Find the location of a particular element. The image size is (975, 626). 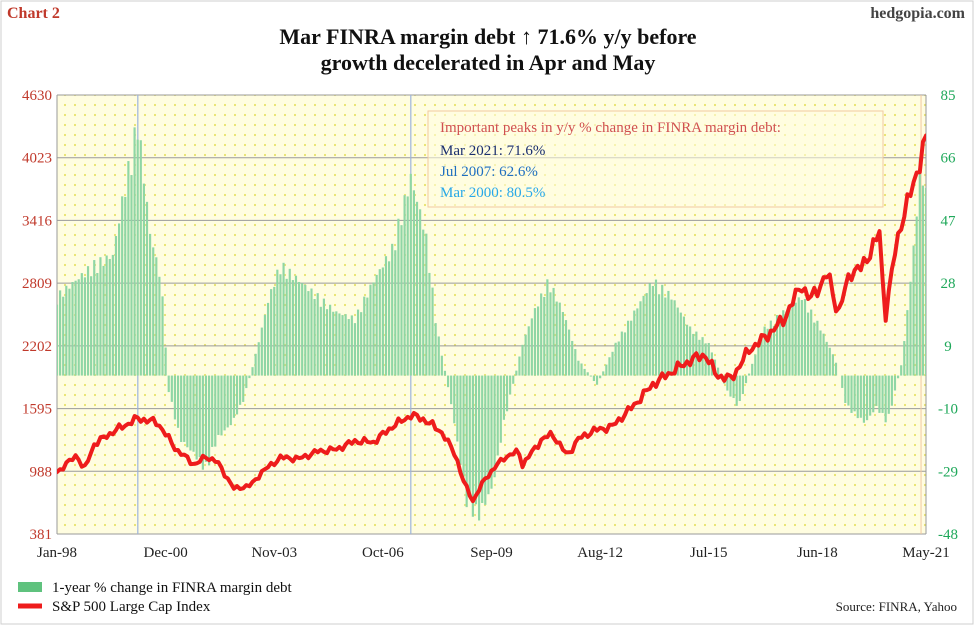

x-tick-label: May-21 is located at coordinates (926, 553).